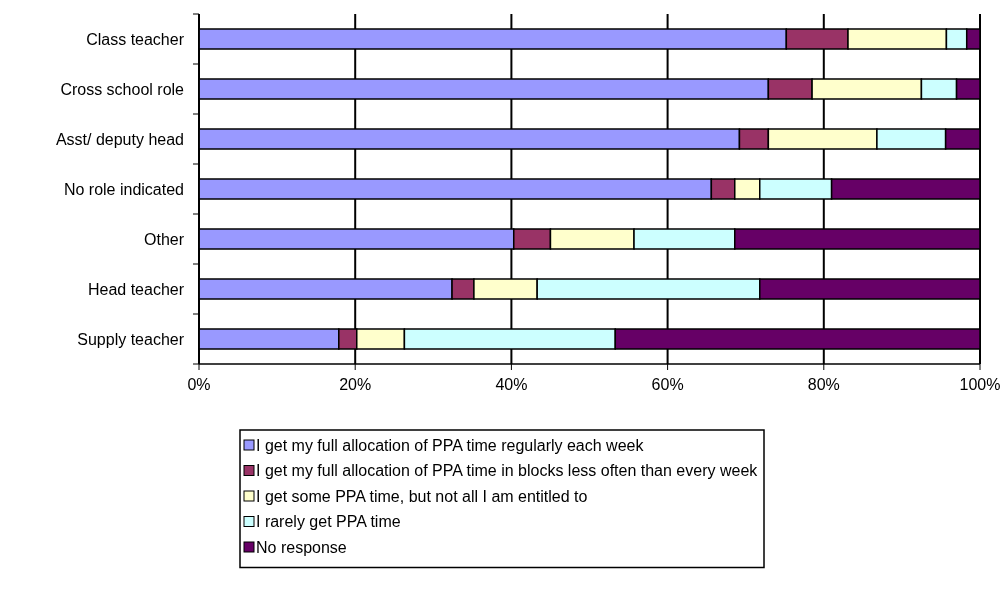  What do you see at coordinates (301, 547) in the screenshot?
I see `legend-label: No response` at bounding box center [301, 547].